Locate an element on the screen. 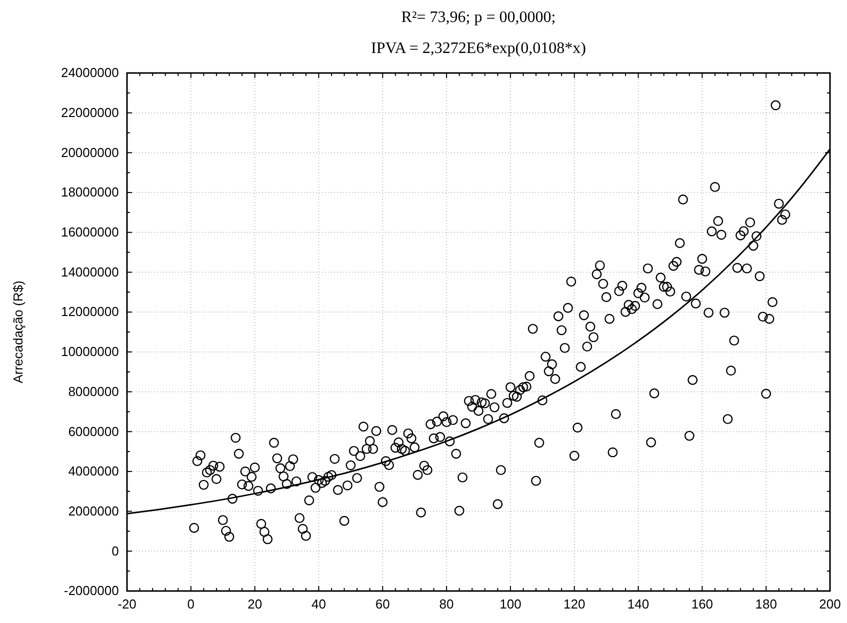 This screenshot has height=623, width=847. x-tick-label: 120 is located at coordinates (575, 604).